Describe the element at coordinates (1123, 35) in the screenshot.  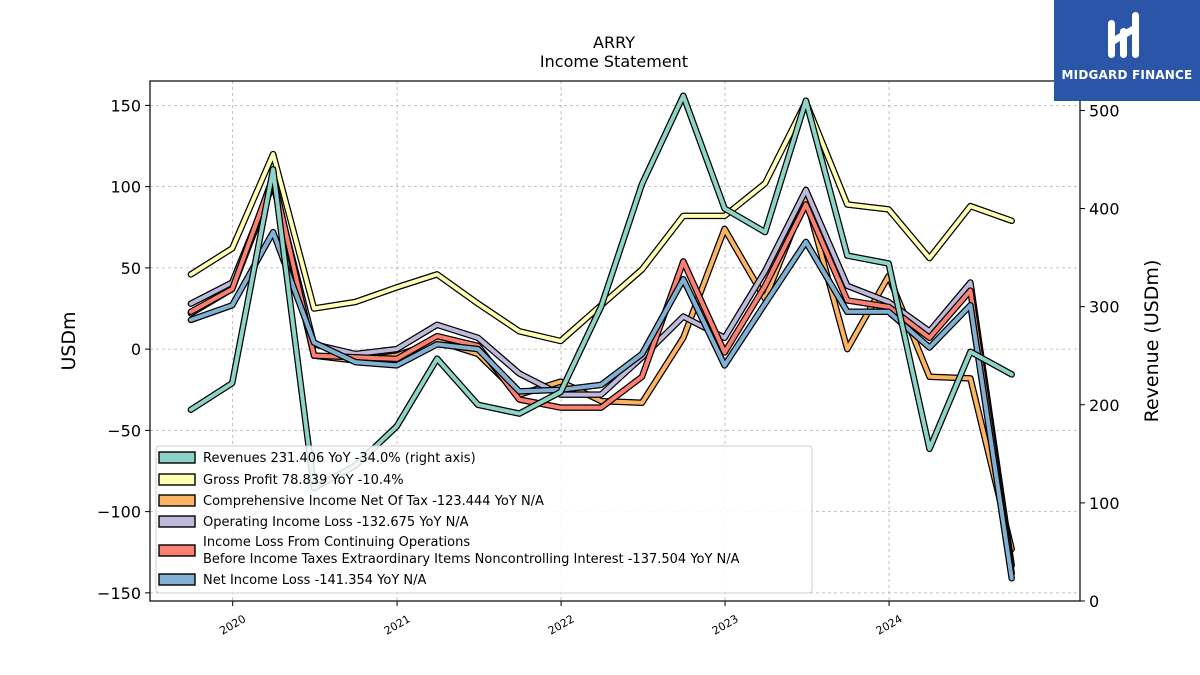
I see `midgard-logo-icon` at that location.